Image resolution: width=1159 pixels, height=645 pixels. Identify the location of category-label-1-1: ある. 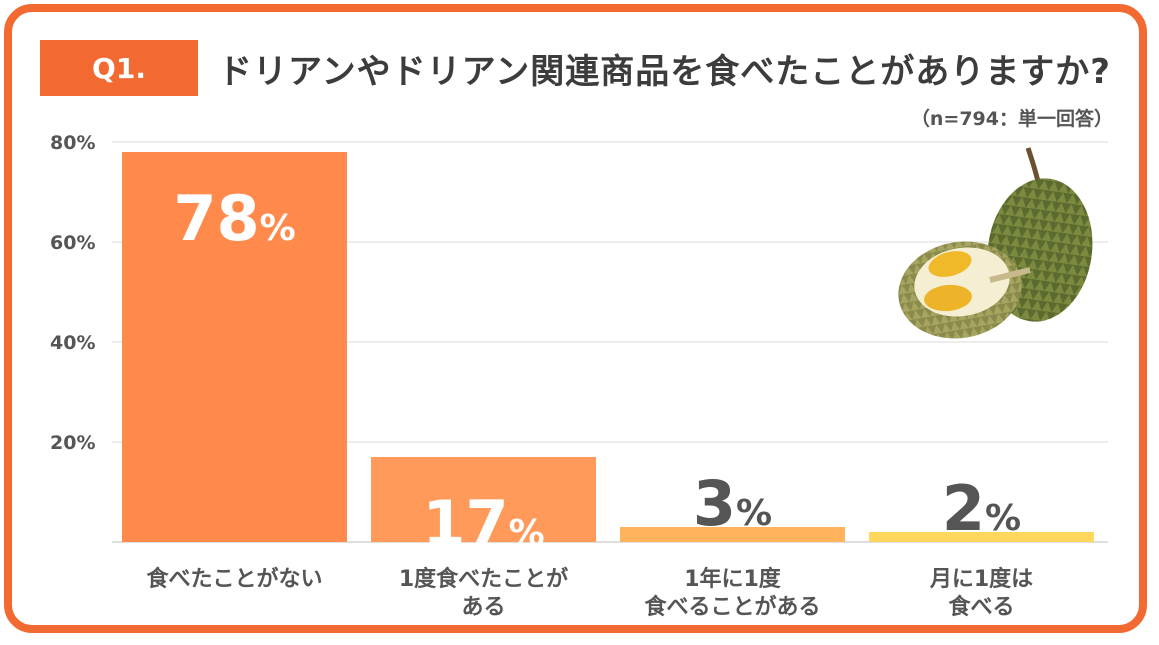
(483, 607).